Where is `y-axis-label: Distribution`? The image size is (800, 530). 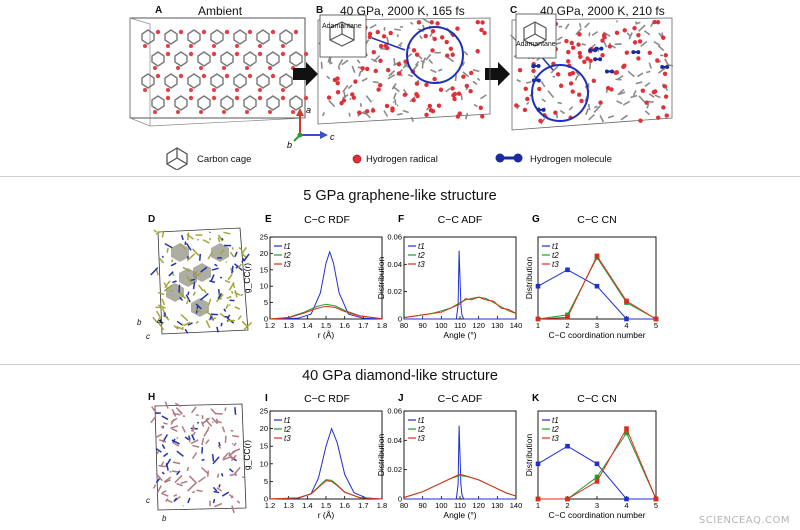
y-axis-label: Distribution is located at coordinates (381, 454).